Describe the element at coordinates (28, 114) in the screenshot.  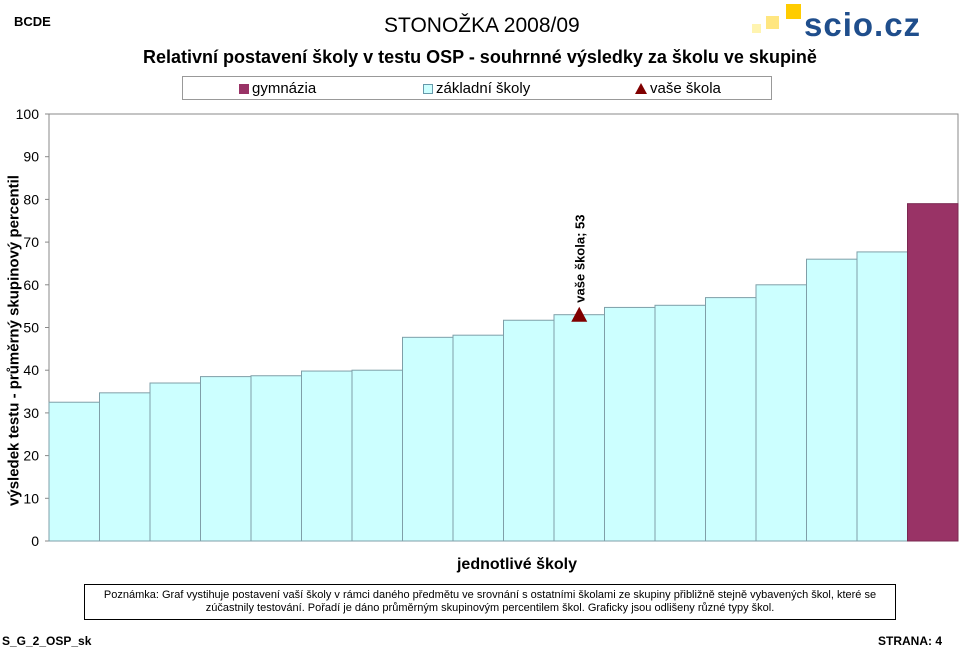
I see `y-tick-label: 100` at that location.